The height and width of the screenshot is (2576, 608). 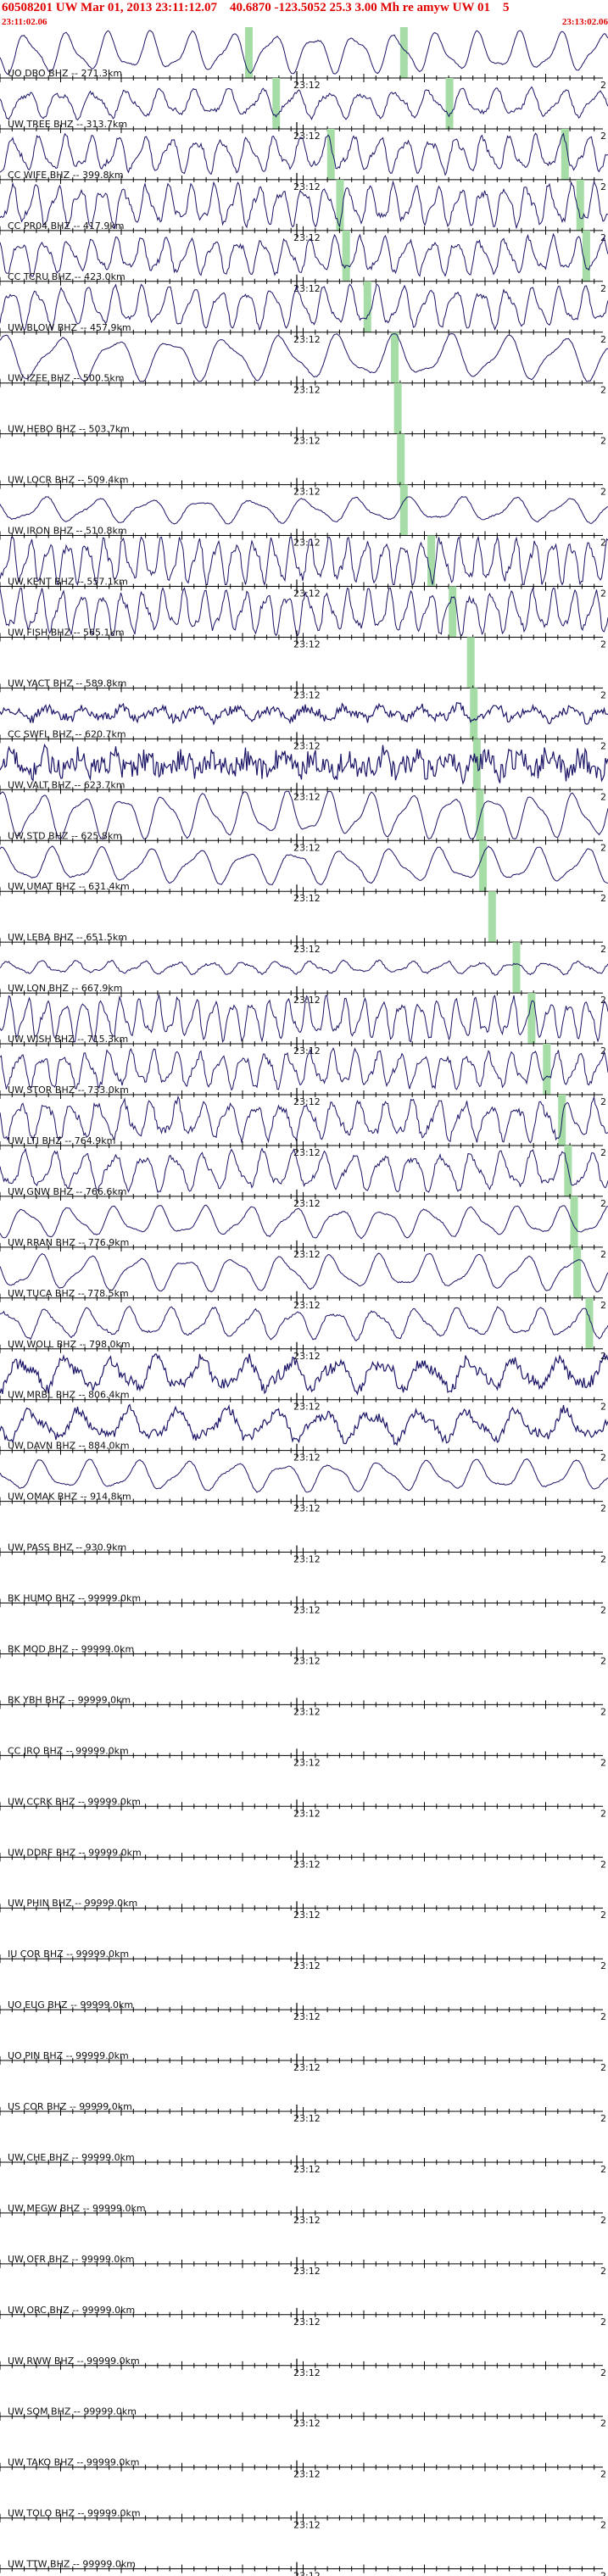 What do you see at coordinates (77, 2208) in the screenshot?
I see `station-label: UW MEGW BHZ -- 99999.0km` at bounding box center [77, 2208].